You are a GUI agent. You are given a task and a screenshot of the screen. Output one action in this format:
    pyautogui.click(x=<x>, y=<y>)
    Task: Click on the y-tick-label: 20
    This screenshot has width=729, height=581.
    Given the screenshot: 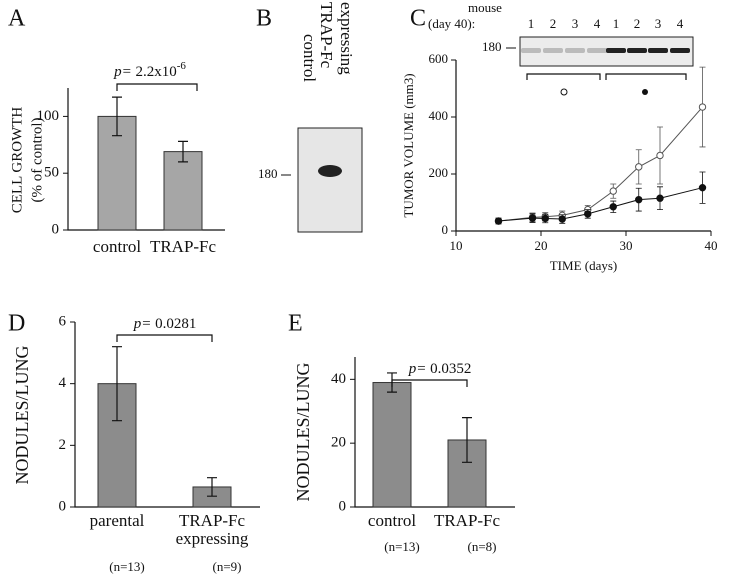 What is the action you would take?
    pyautogui.click(x=338, y=443)
    